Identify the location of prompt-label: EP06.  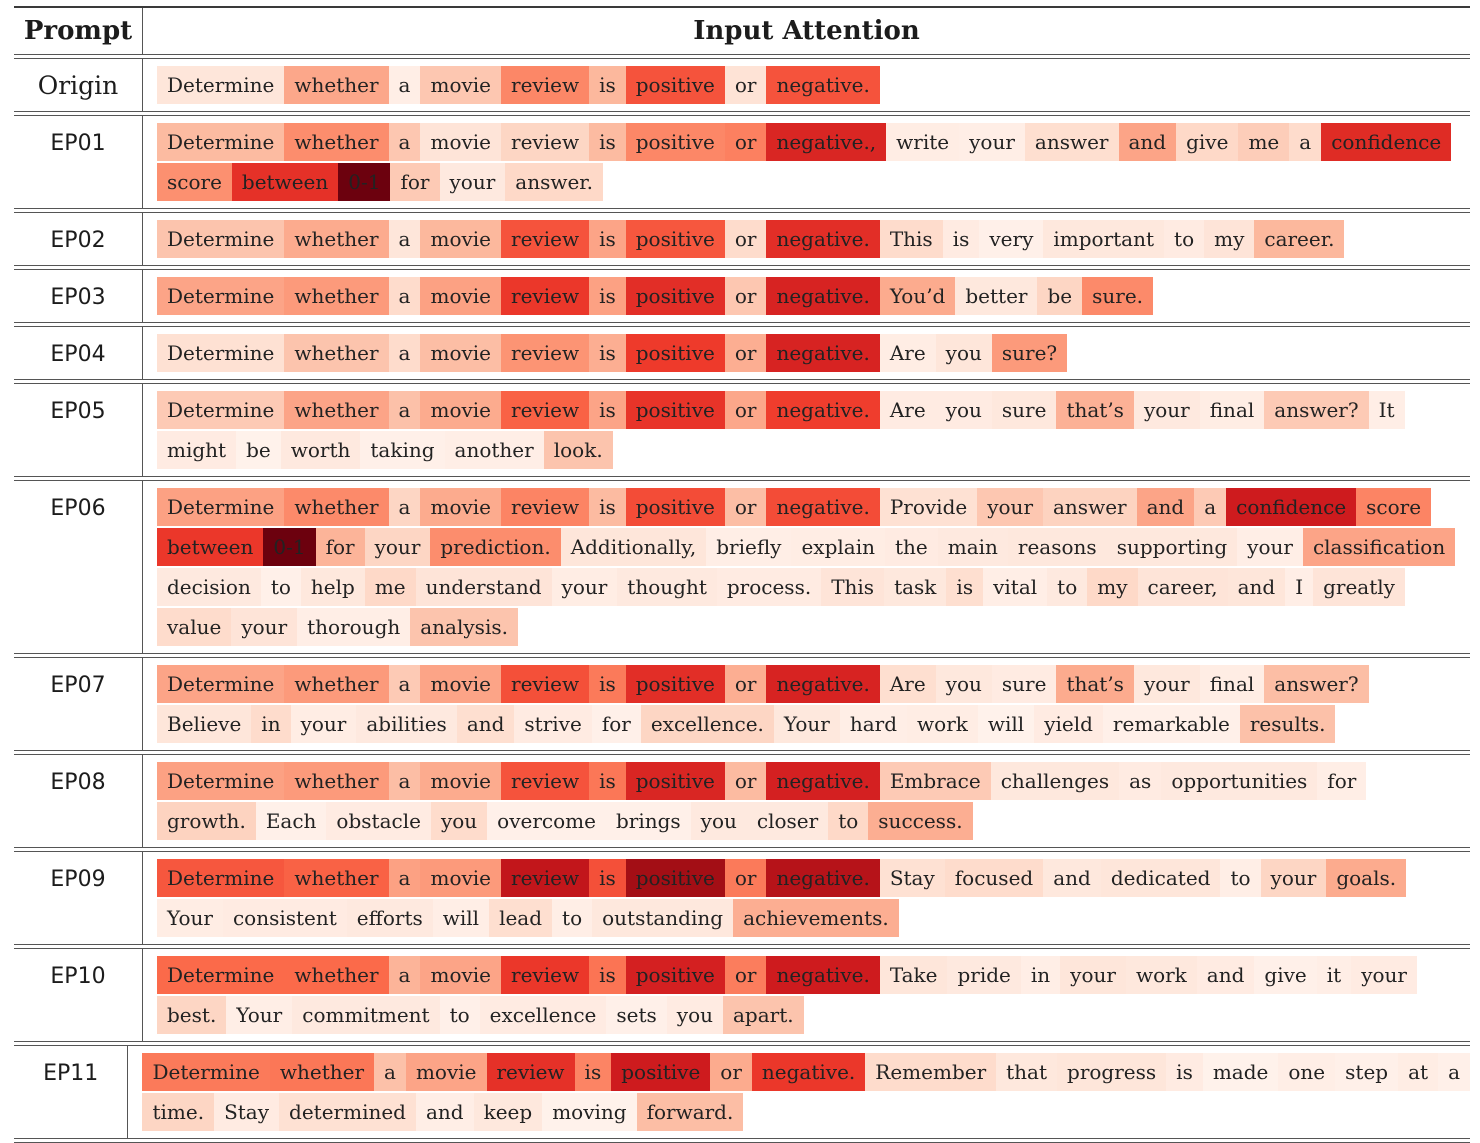
(78, 508).